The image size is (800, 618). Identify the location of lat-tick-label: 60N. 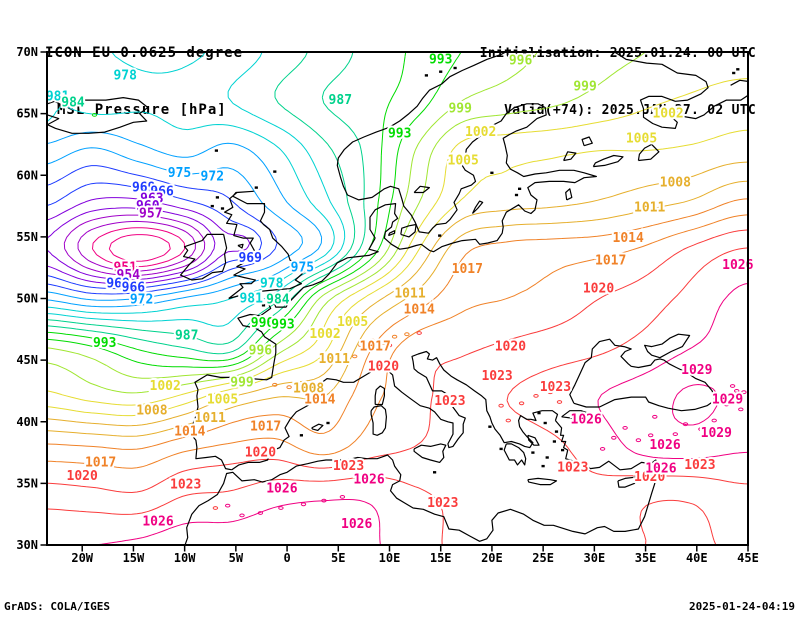
(27, 175).